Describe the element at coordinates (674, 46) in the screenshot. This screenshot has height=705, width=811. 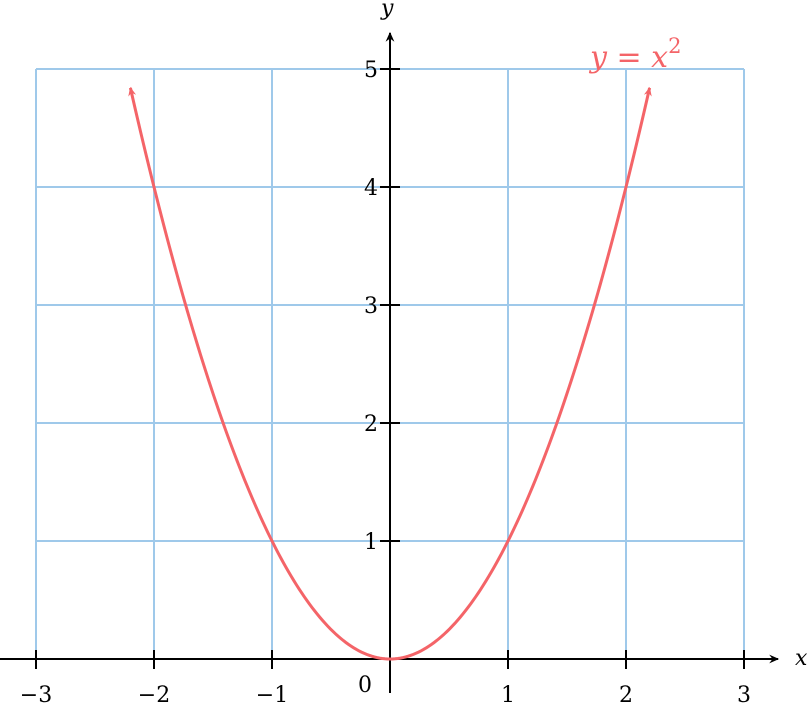
I see `annotation-sup: 2` at that location.